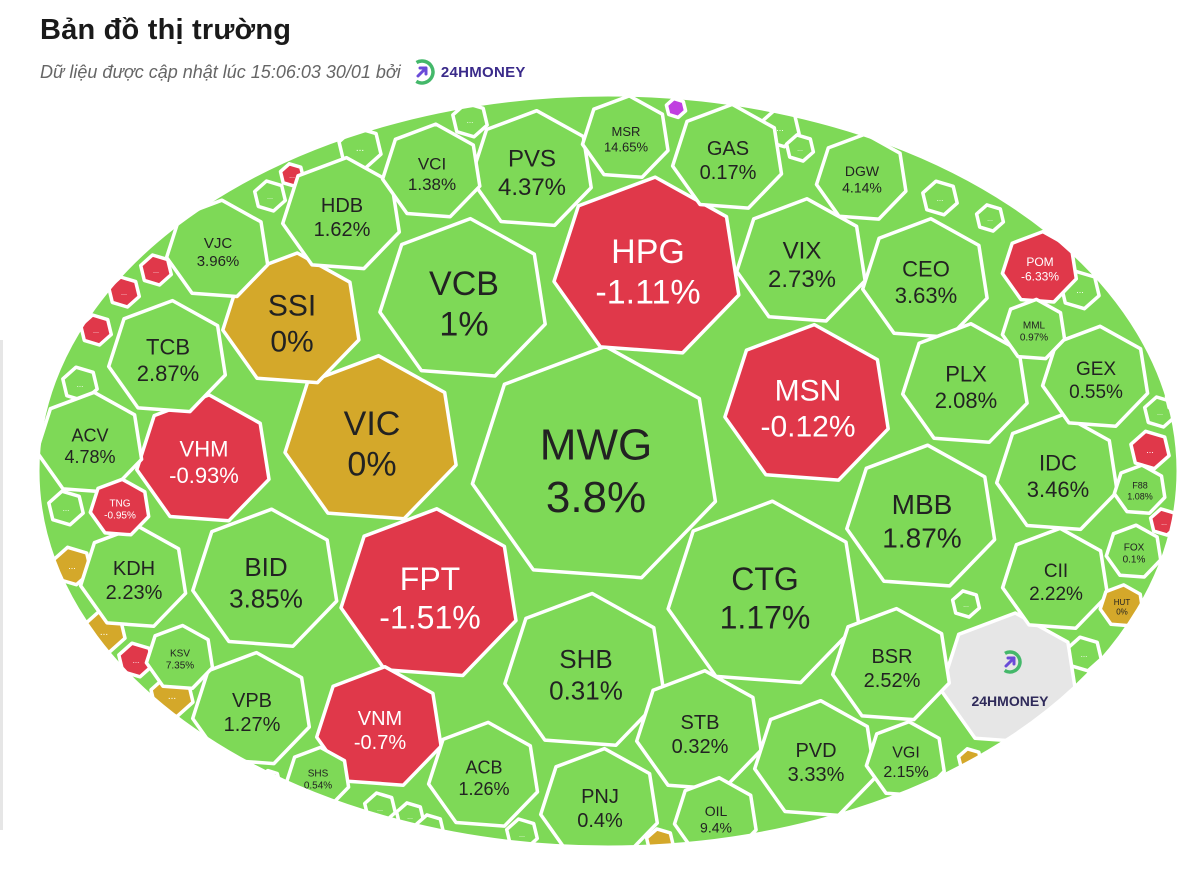 Image resolution: width=1200 pixels, height=882 pixels. What do you see at coordinates (806, 402) in the screenshot?
I see `ticker-cell-msn` at bounding box center [806, 402].